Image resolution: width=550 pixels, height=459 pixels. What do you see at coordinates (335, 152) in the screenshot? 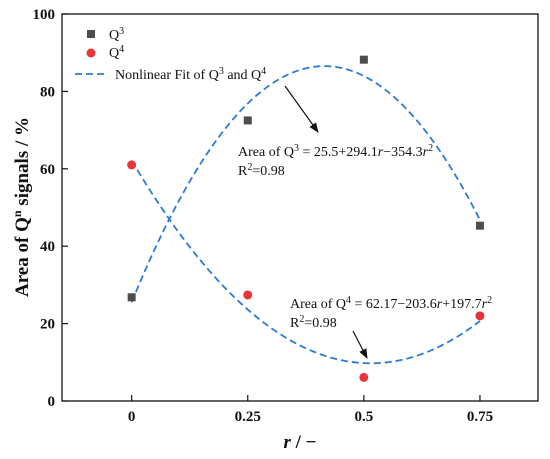
I see `q3-equation: Area of Q3 = 25.5+294.1r−354.3r2` at bounding box center [335, 152].